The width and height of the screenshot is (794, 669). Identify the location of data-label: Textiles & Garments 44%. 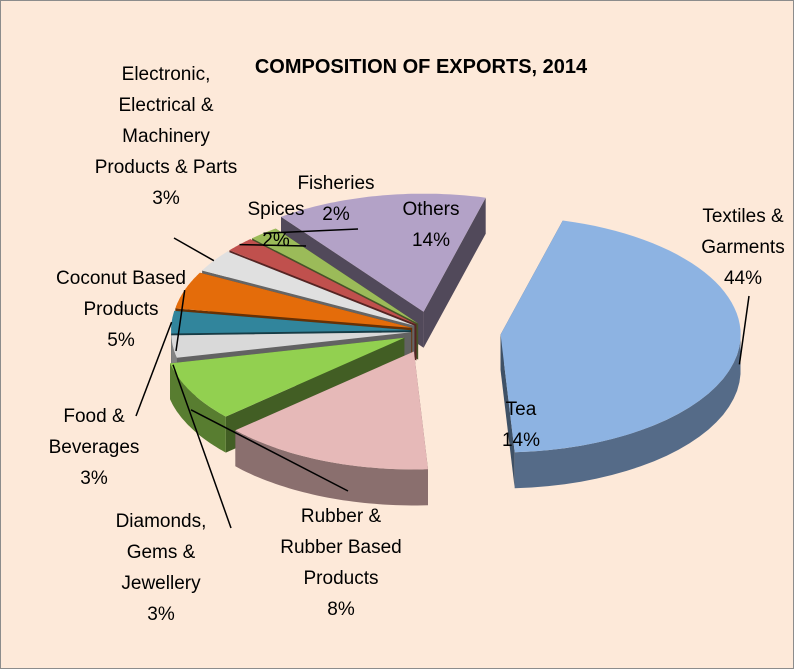
(741, 247).